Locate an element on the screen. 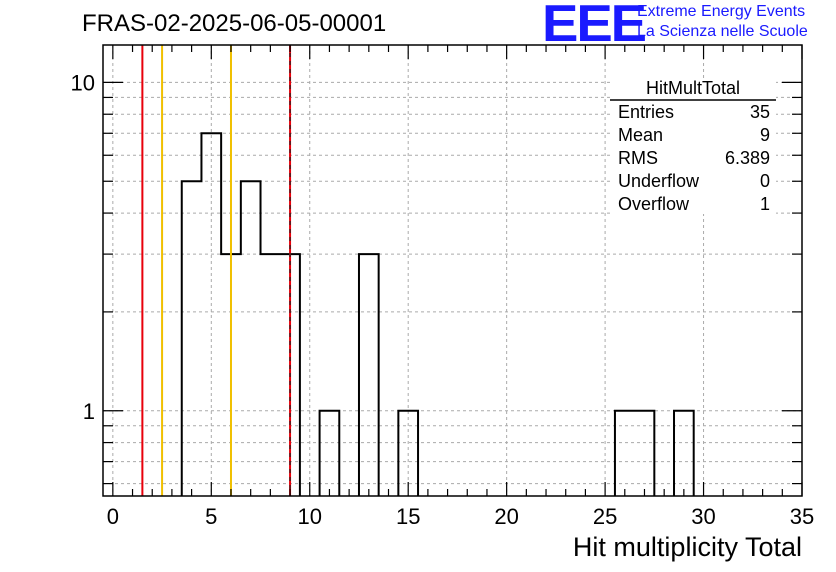  stats-label: Mean is located at coordinates (640, 135).